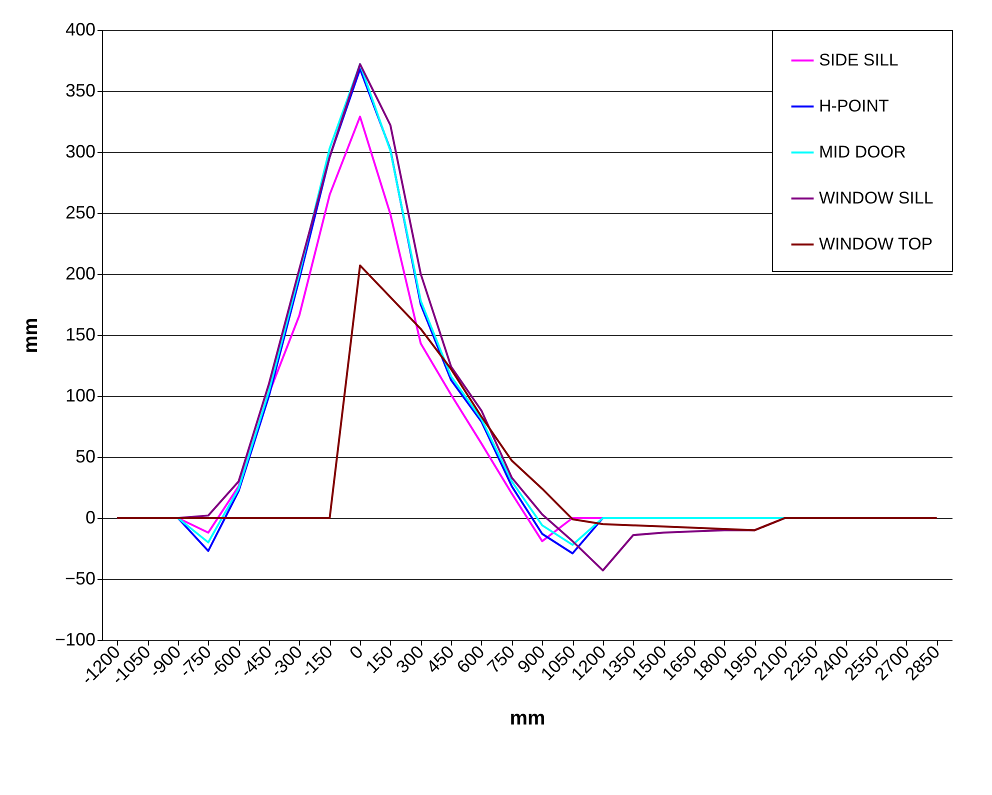 The width and height of the screenshot is (992, 795). I want to click on y-tick-label: 150, so click(80, 334).